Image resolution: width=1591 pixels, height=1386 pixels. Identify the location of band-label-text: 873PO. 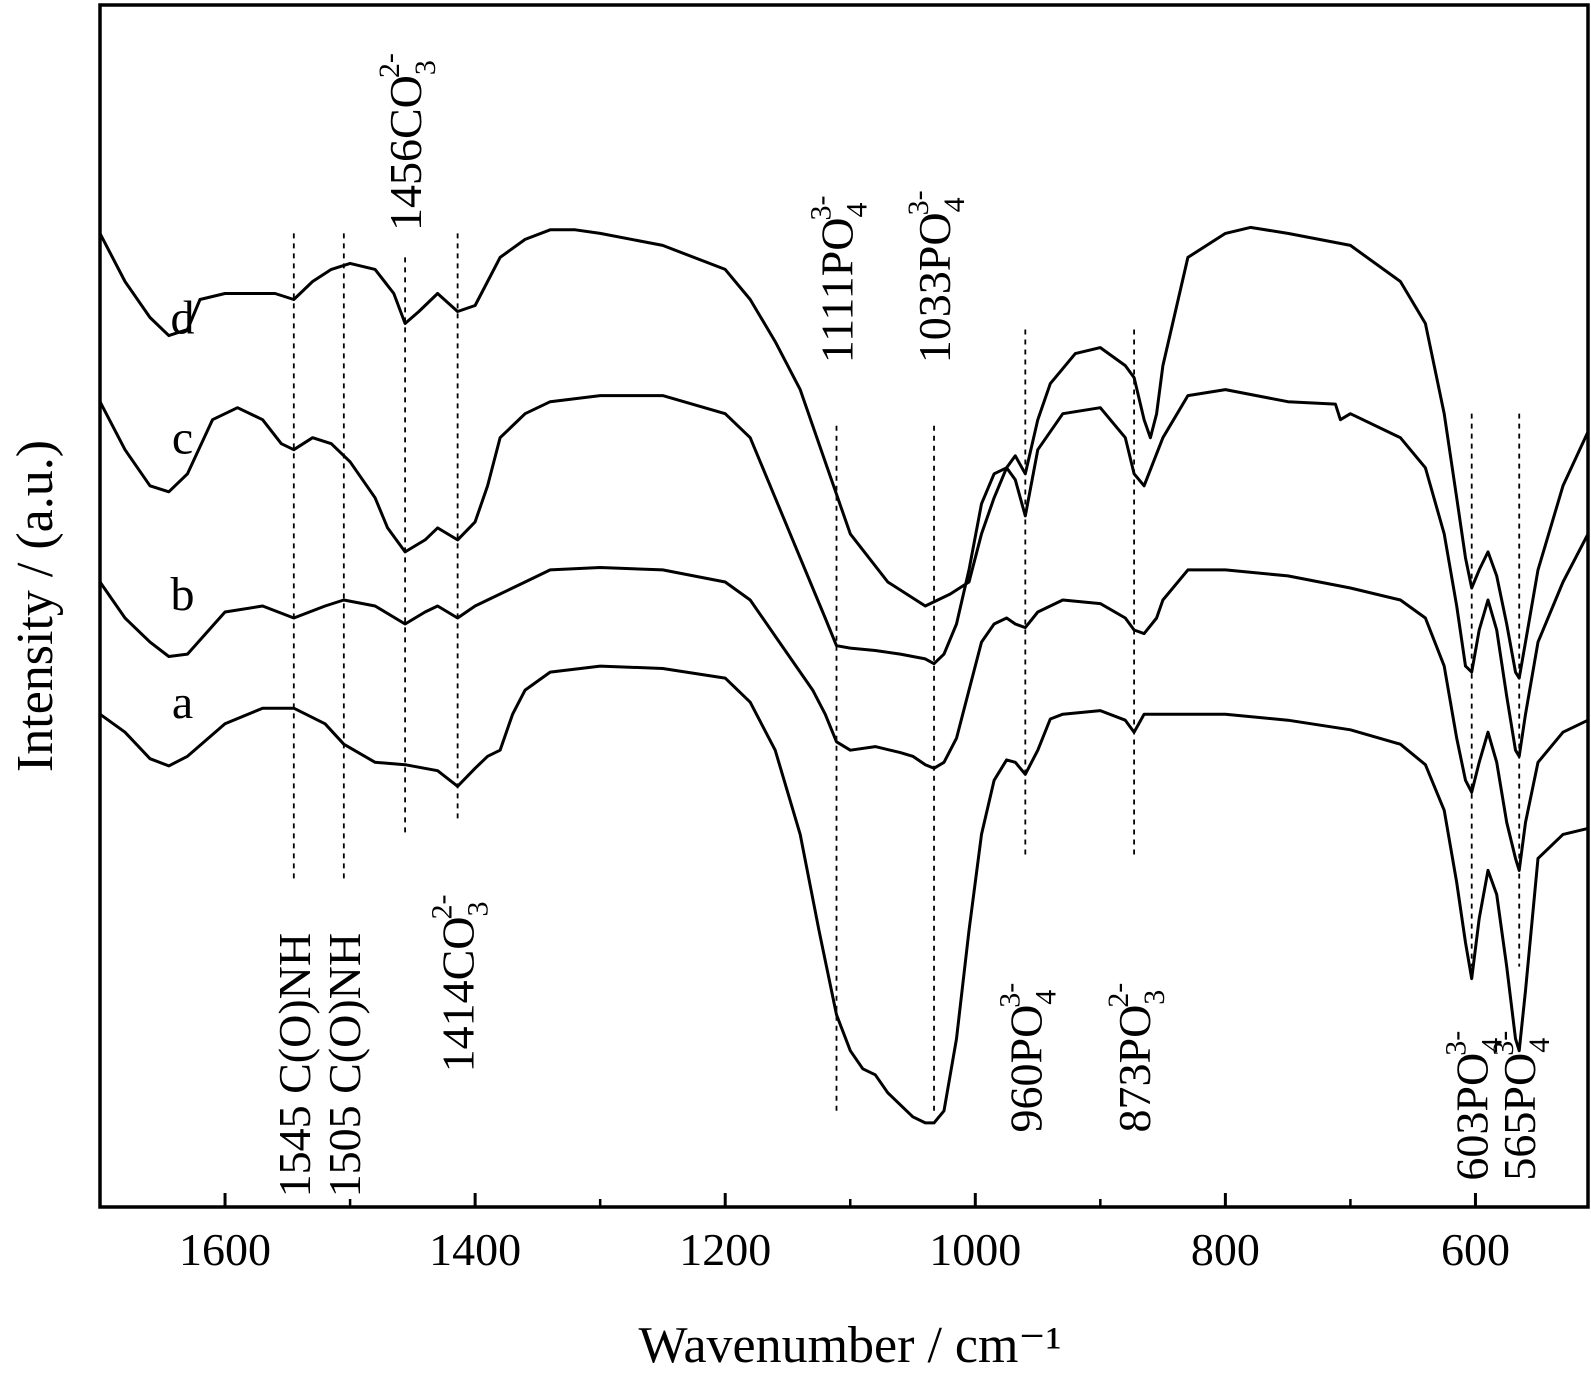
(1134, 1069).